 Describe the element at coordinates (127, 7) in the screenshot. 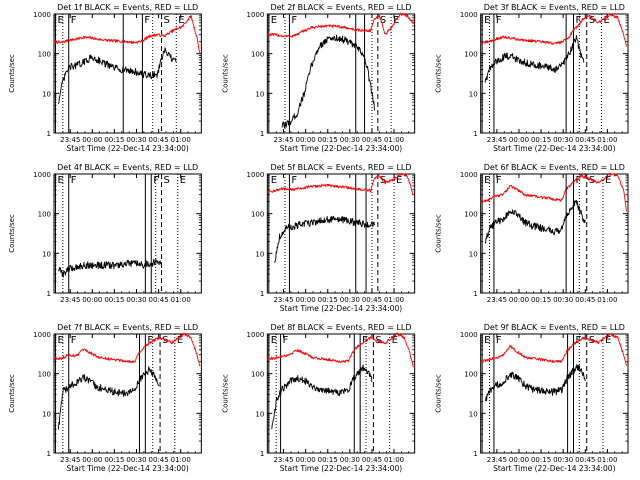

I see `panel-title: Det 1f BLACK = Events, RED = LLD` at that location.